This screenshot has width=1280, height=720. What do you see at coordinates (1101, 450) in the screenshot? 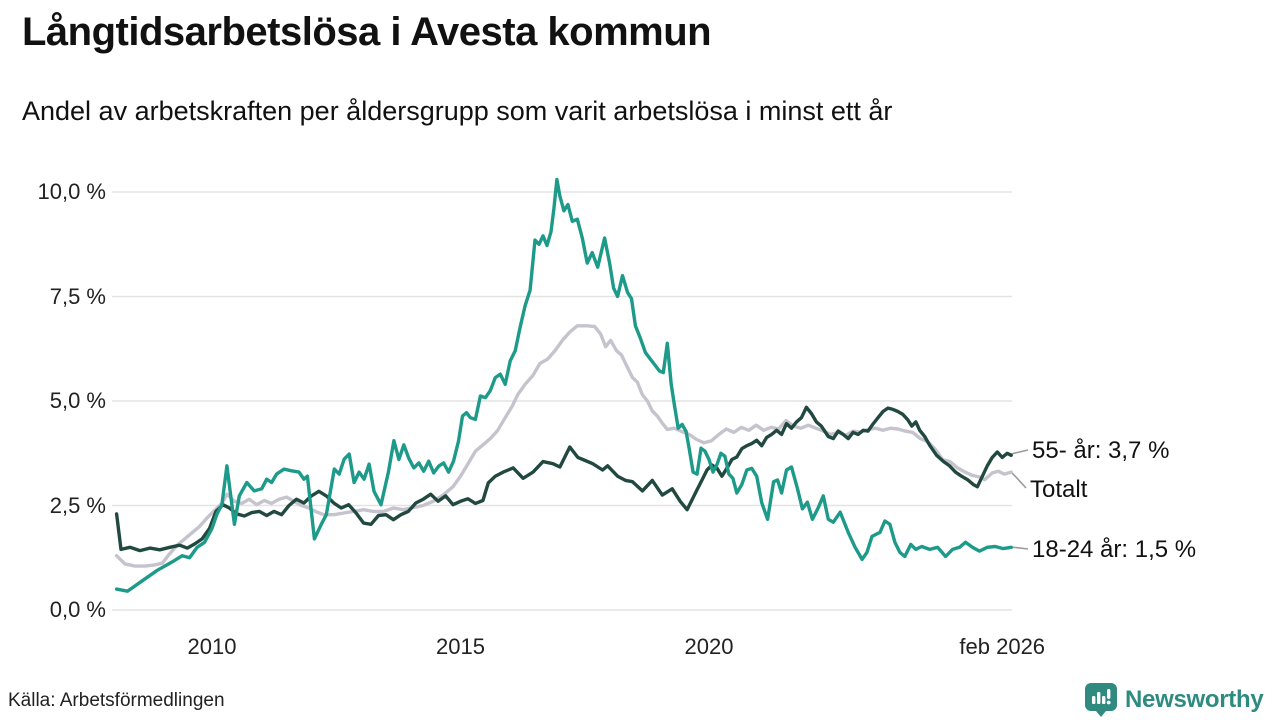
I see `end-label-55-ar: 55- år: 3,7 %` at bounding box center [1101, 450].